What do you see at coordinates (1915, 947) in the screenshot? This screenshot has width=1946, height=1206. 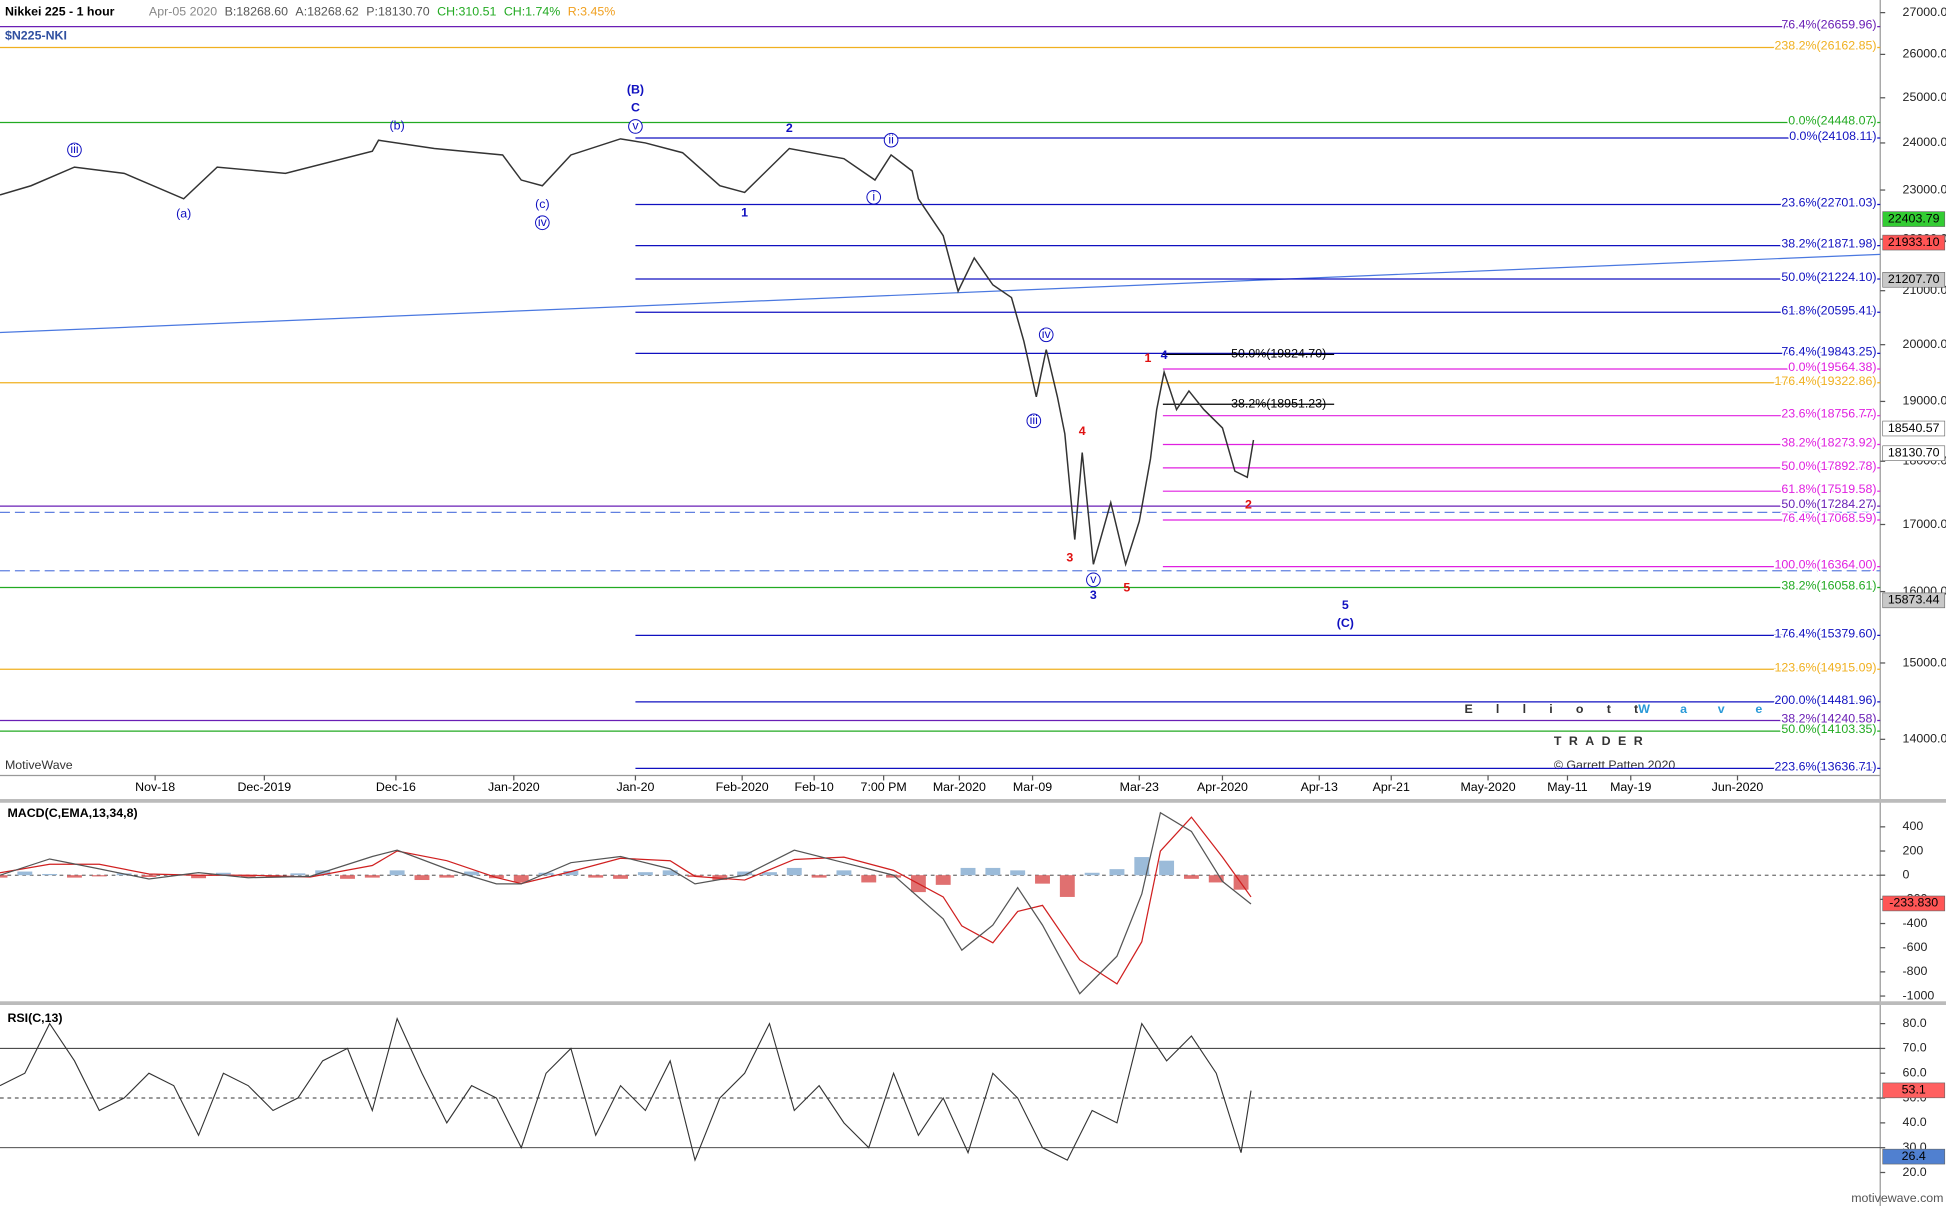 I see `y-tick-label: -600` at bounding box center [1915, 947].